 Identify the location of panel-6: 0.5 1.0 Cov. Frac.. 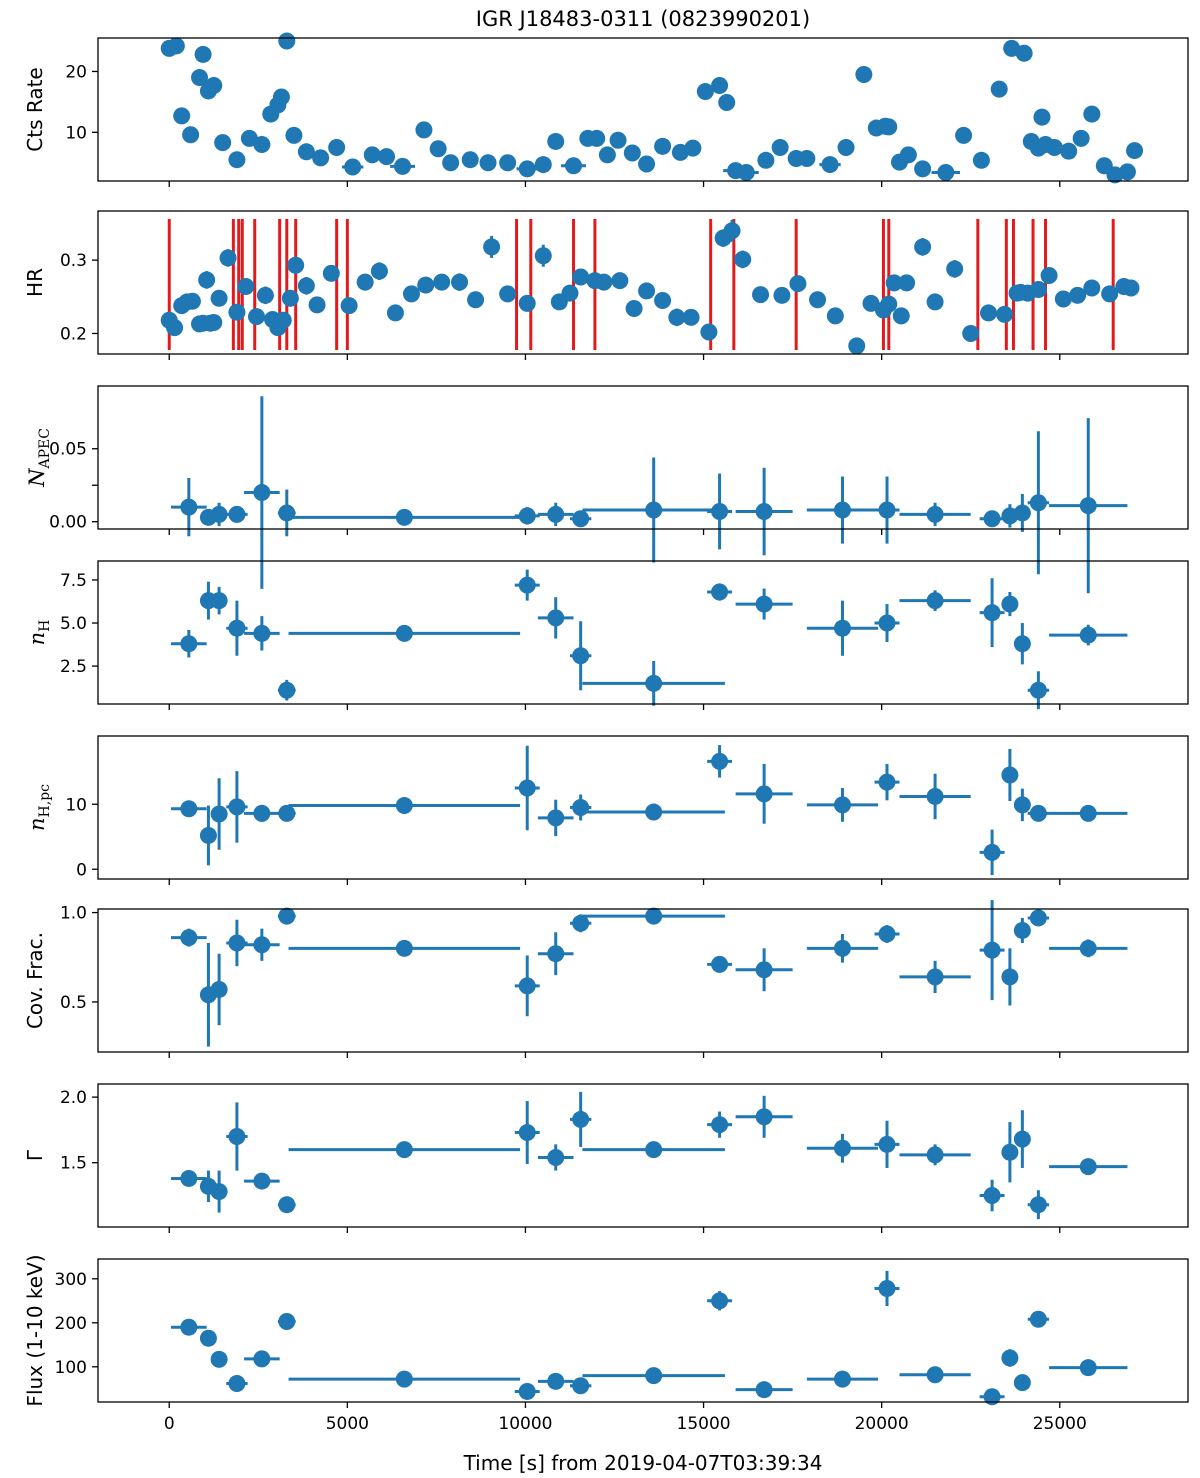
(606, 979).